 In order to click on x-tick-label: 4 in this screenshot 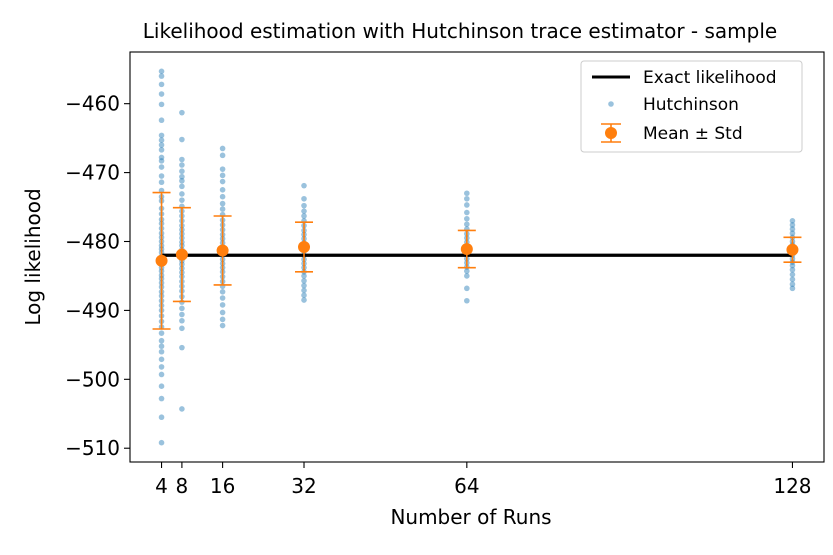, I will do `click(161, 486)`.